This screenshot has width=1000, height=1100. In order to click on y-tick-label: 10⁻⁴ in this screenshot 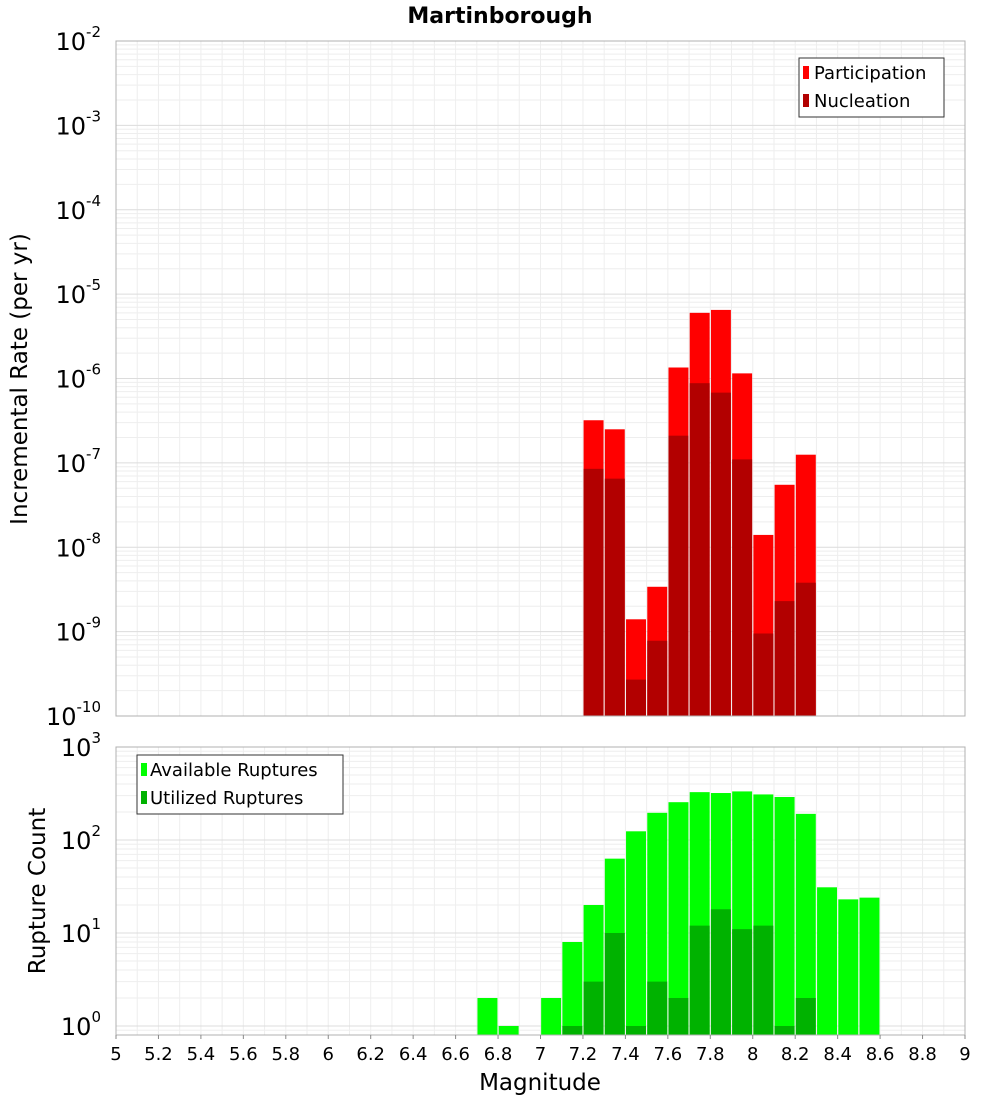, I will do `click(78, 208)`.